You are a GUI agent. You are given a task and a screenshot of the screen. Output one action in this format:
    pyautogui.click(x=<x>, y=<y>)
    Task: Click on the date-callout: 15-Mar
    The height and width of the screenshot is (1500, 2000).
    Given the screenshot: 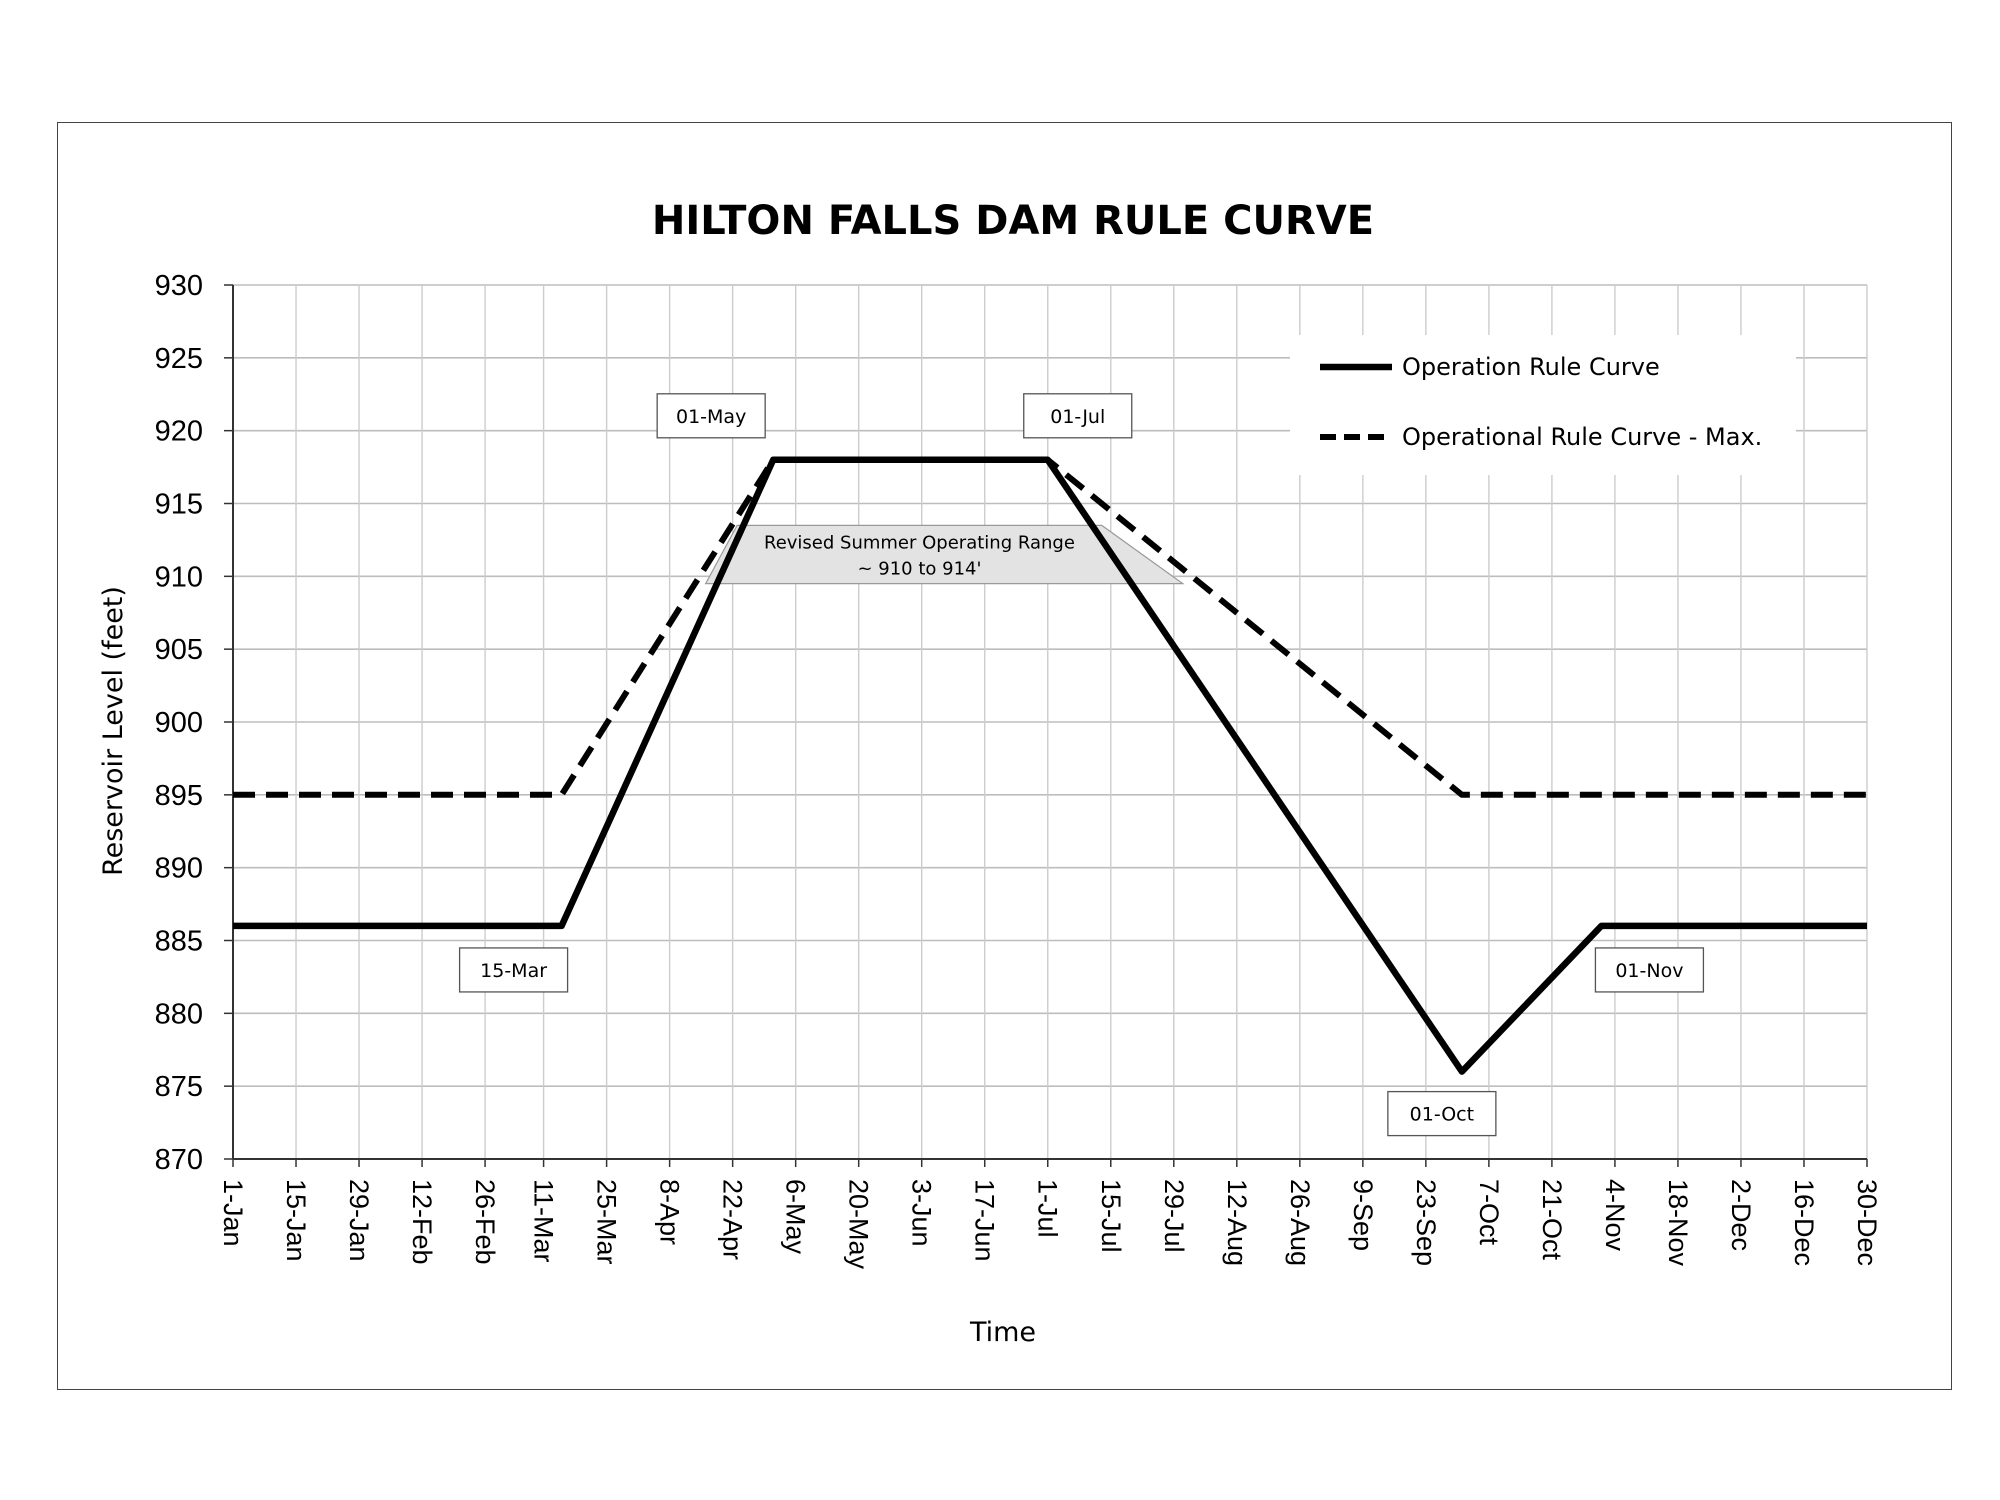 What is the action you would take?
    pyautogui.click(x=513, y=970)
    